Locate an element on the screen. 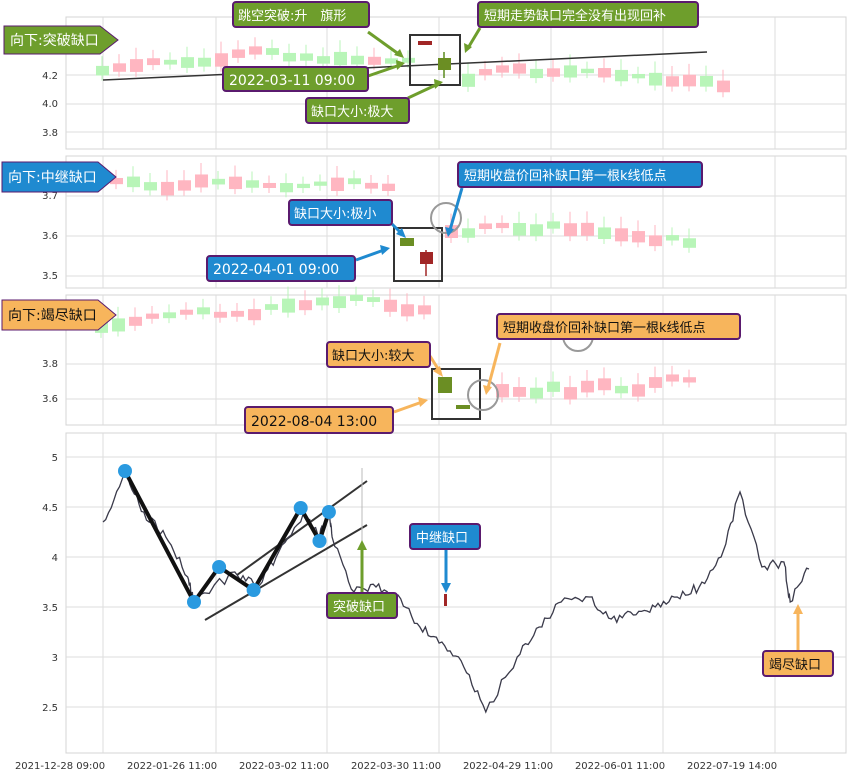 The image size is (853, 780). panel3-gap-box is located at coordinates (456, 394).